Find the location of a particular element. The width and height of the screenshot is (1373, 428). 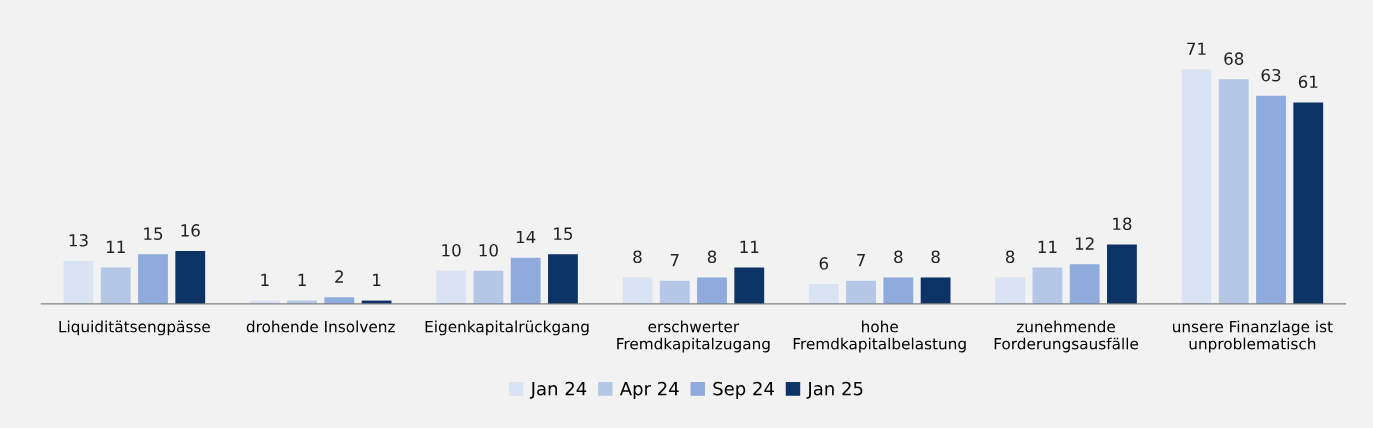

data-label: 68 is located at coordinates (1234, 58).